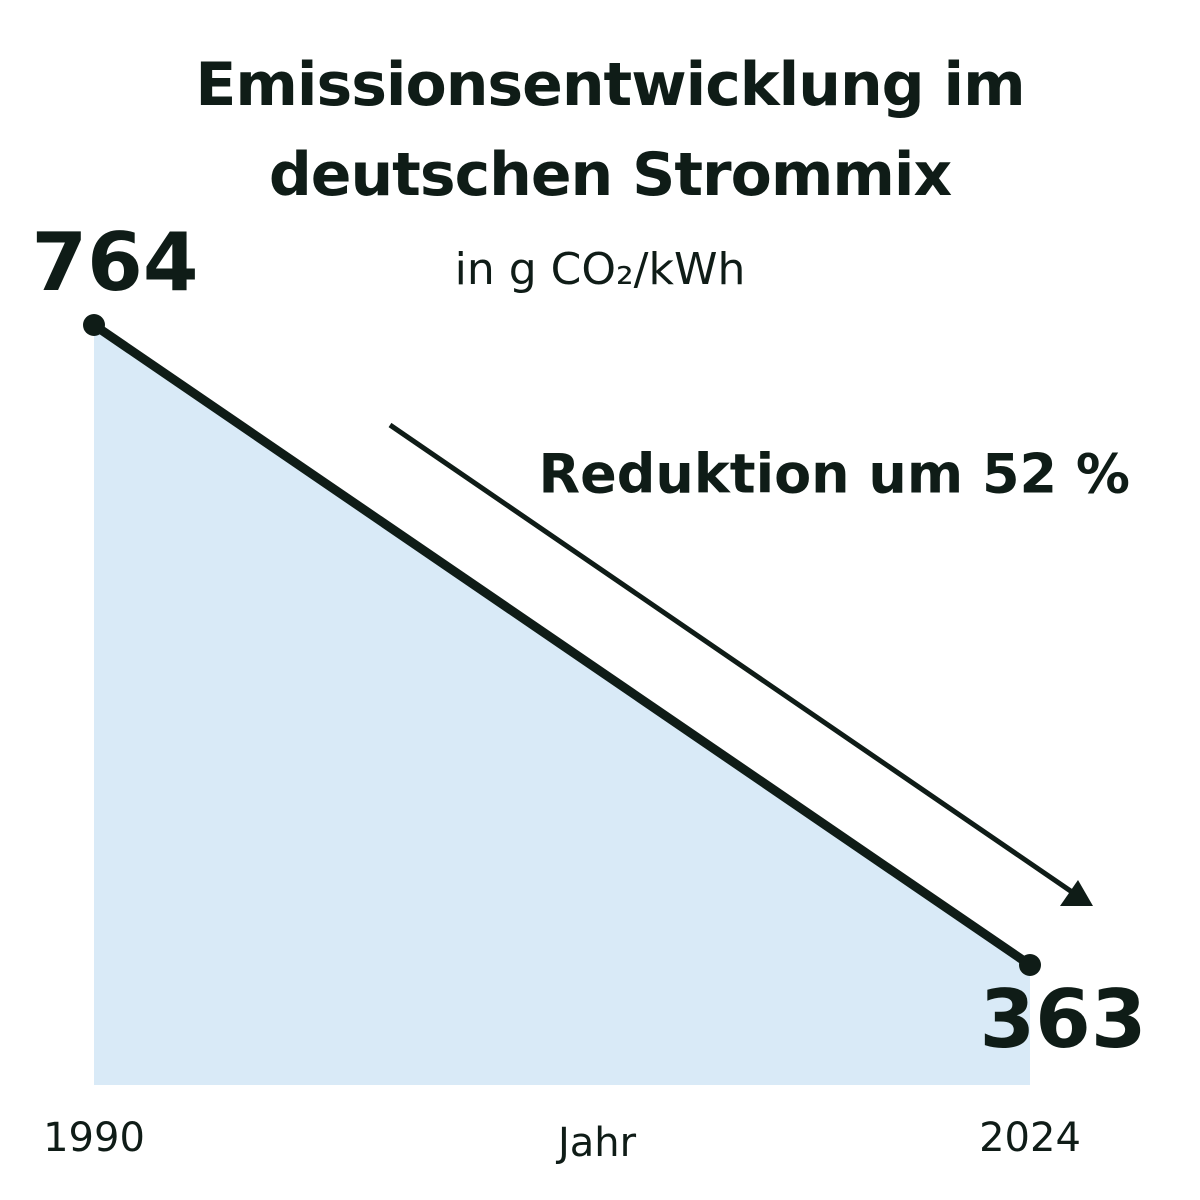 The image size is (1200, 1200). What do you see at coordinates (1076, 893) in the screenshot?
I see `arrow-head` at bounding box center [1076, 893].